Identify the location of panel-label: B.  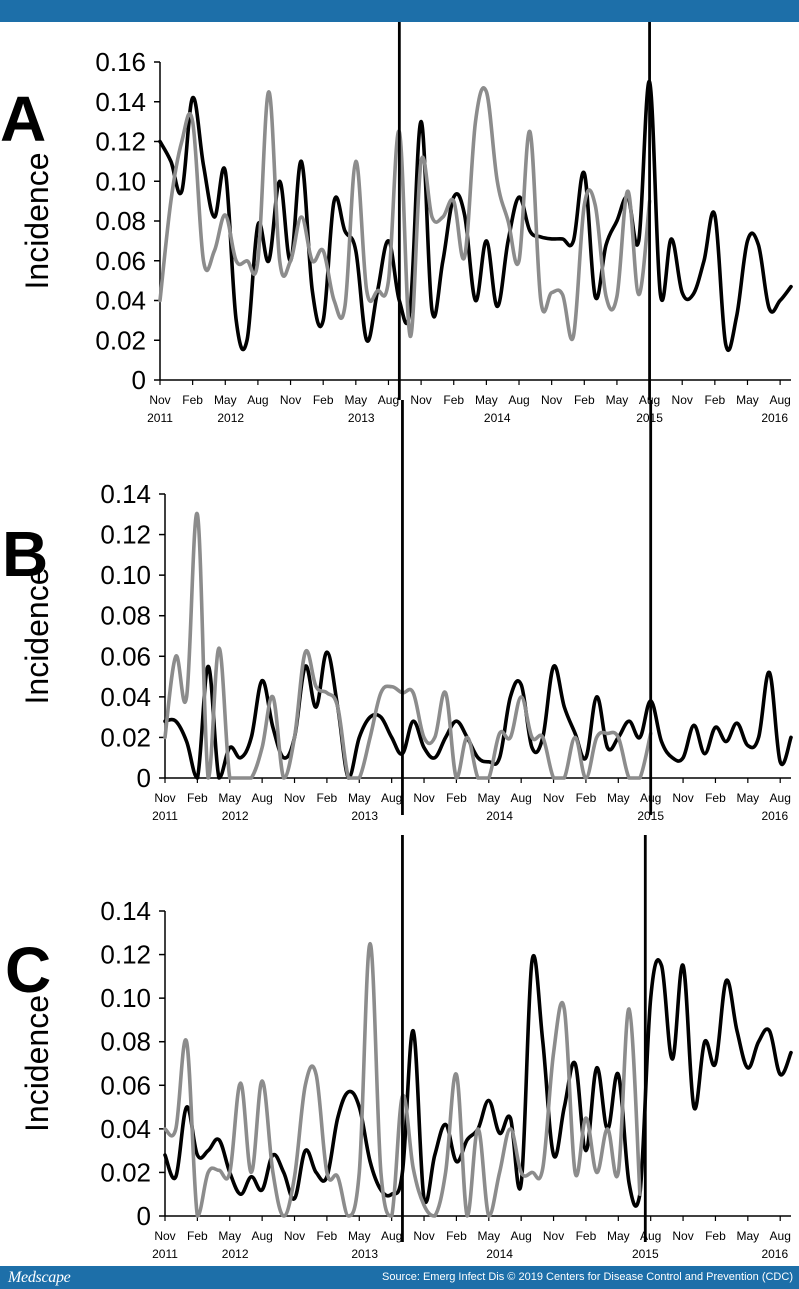
(25, 554).